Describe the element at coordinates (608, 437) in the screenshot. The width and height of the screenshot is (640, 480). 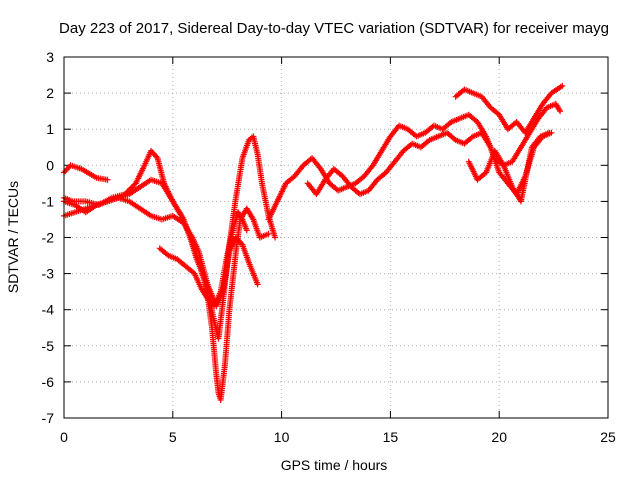
I see `x-tick-label: 25` at that location.